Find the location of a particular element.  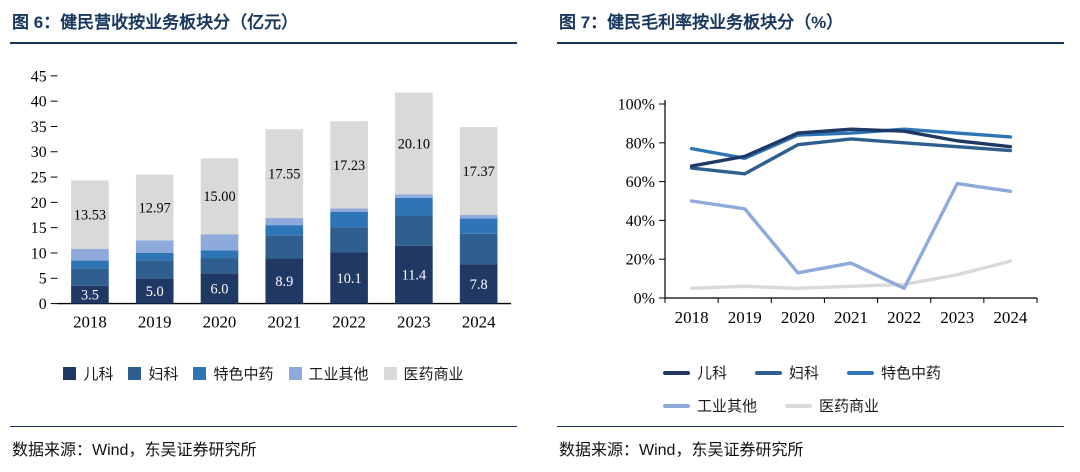

svg-text: 17.55 is located at coordinates (284, 175).